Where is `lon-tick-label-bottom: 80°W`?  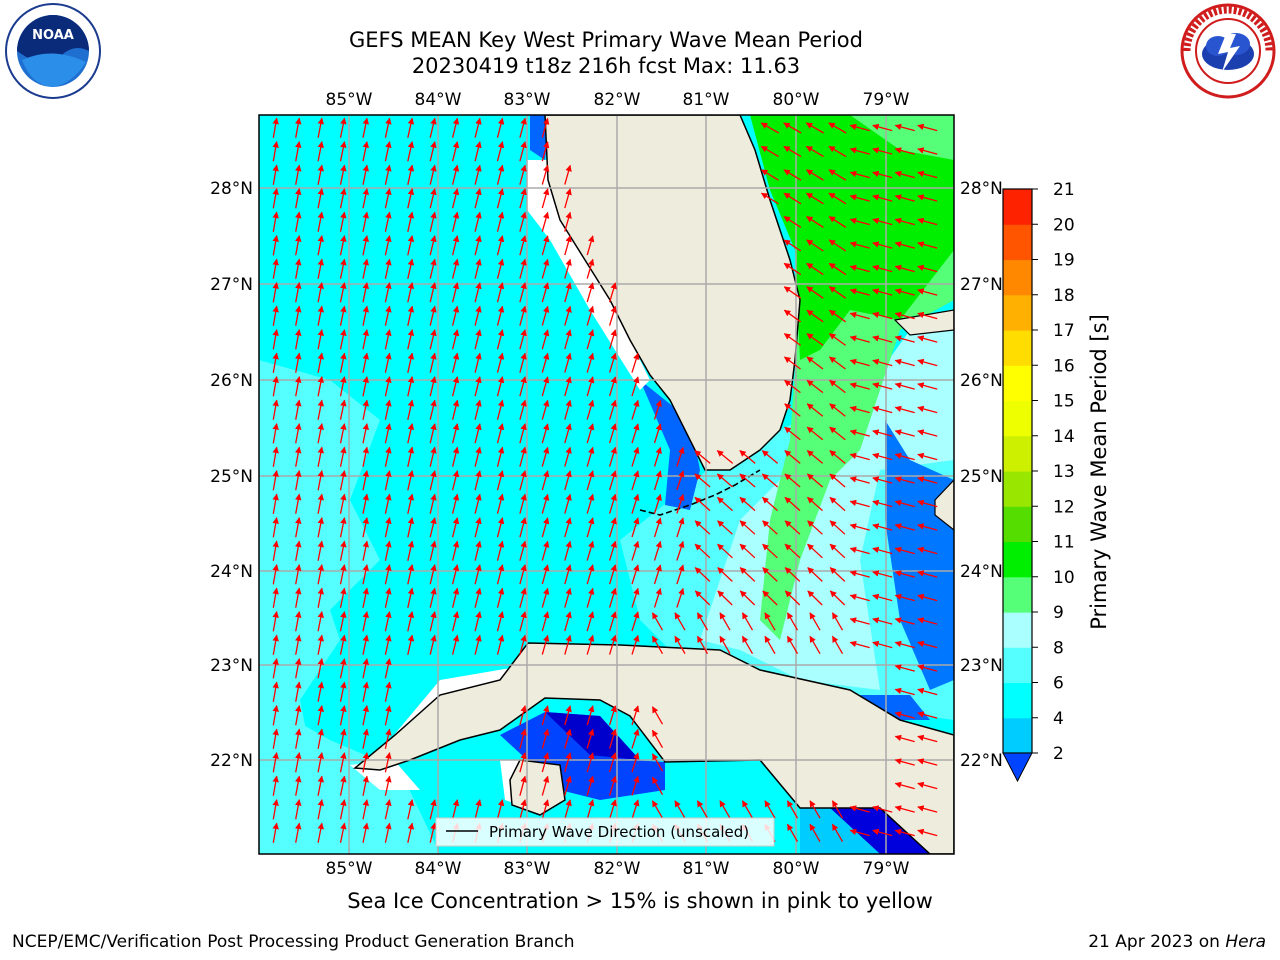
lon-tick-label-bottom: 80°W is located at coordinates (796, 869).